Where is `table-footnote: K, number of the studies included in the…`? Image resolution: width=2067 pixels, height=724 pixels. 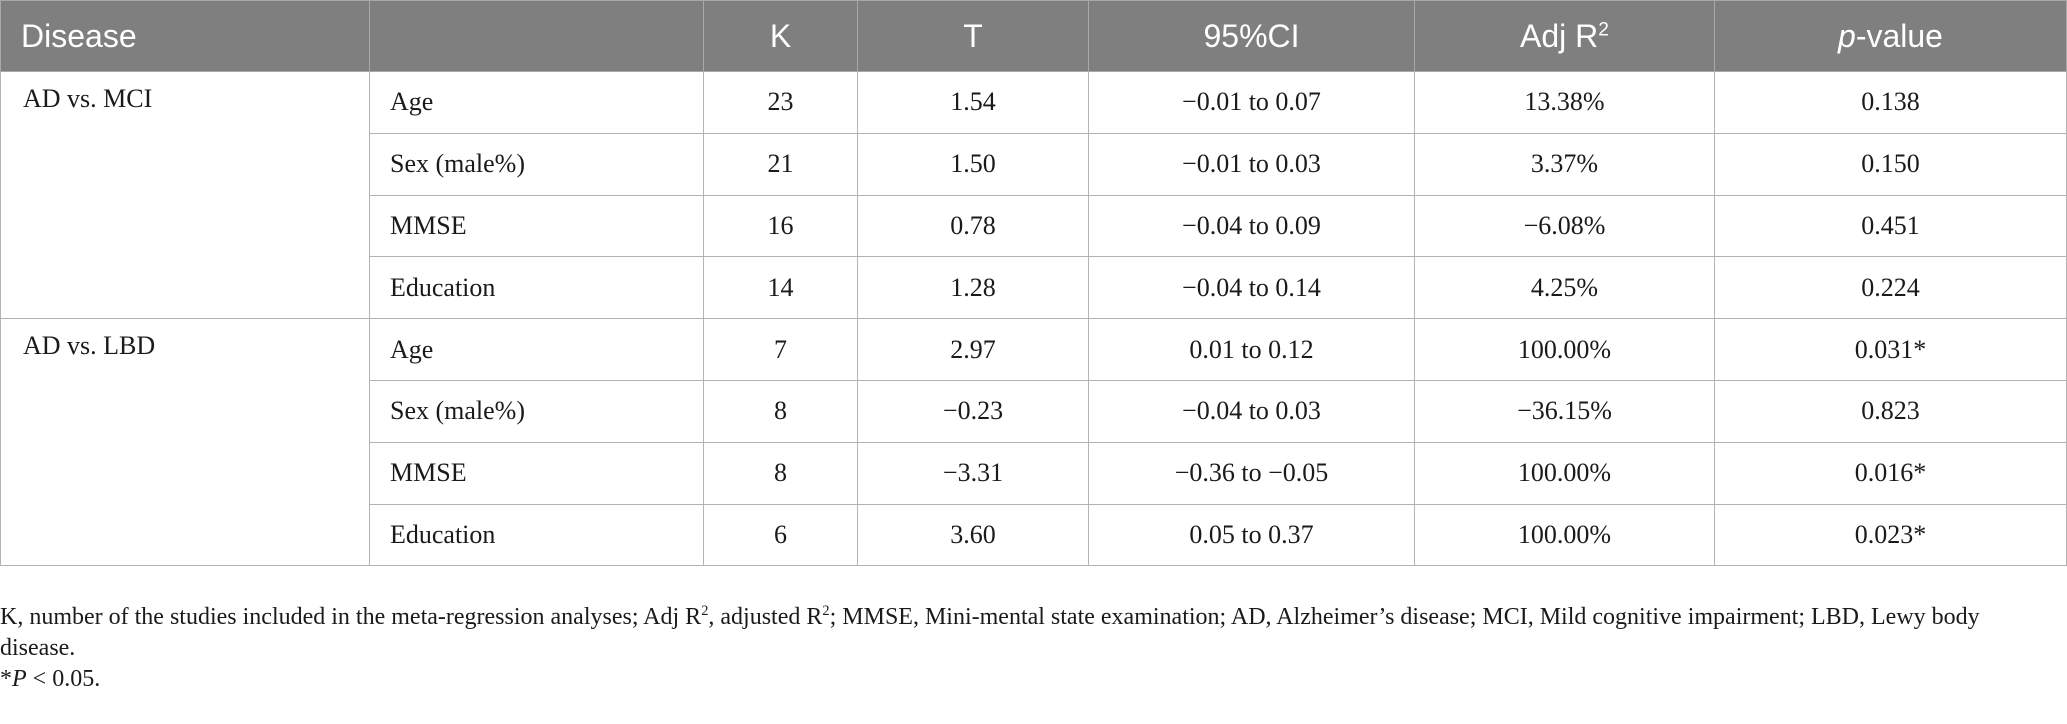 table-footnote: K, number of the studies included in the… is located at coordinates (1020, 648).